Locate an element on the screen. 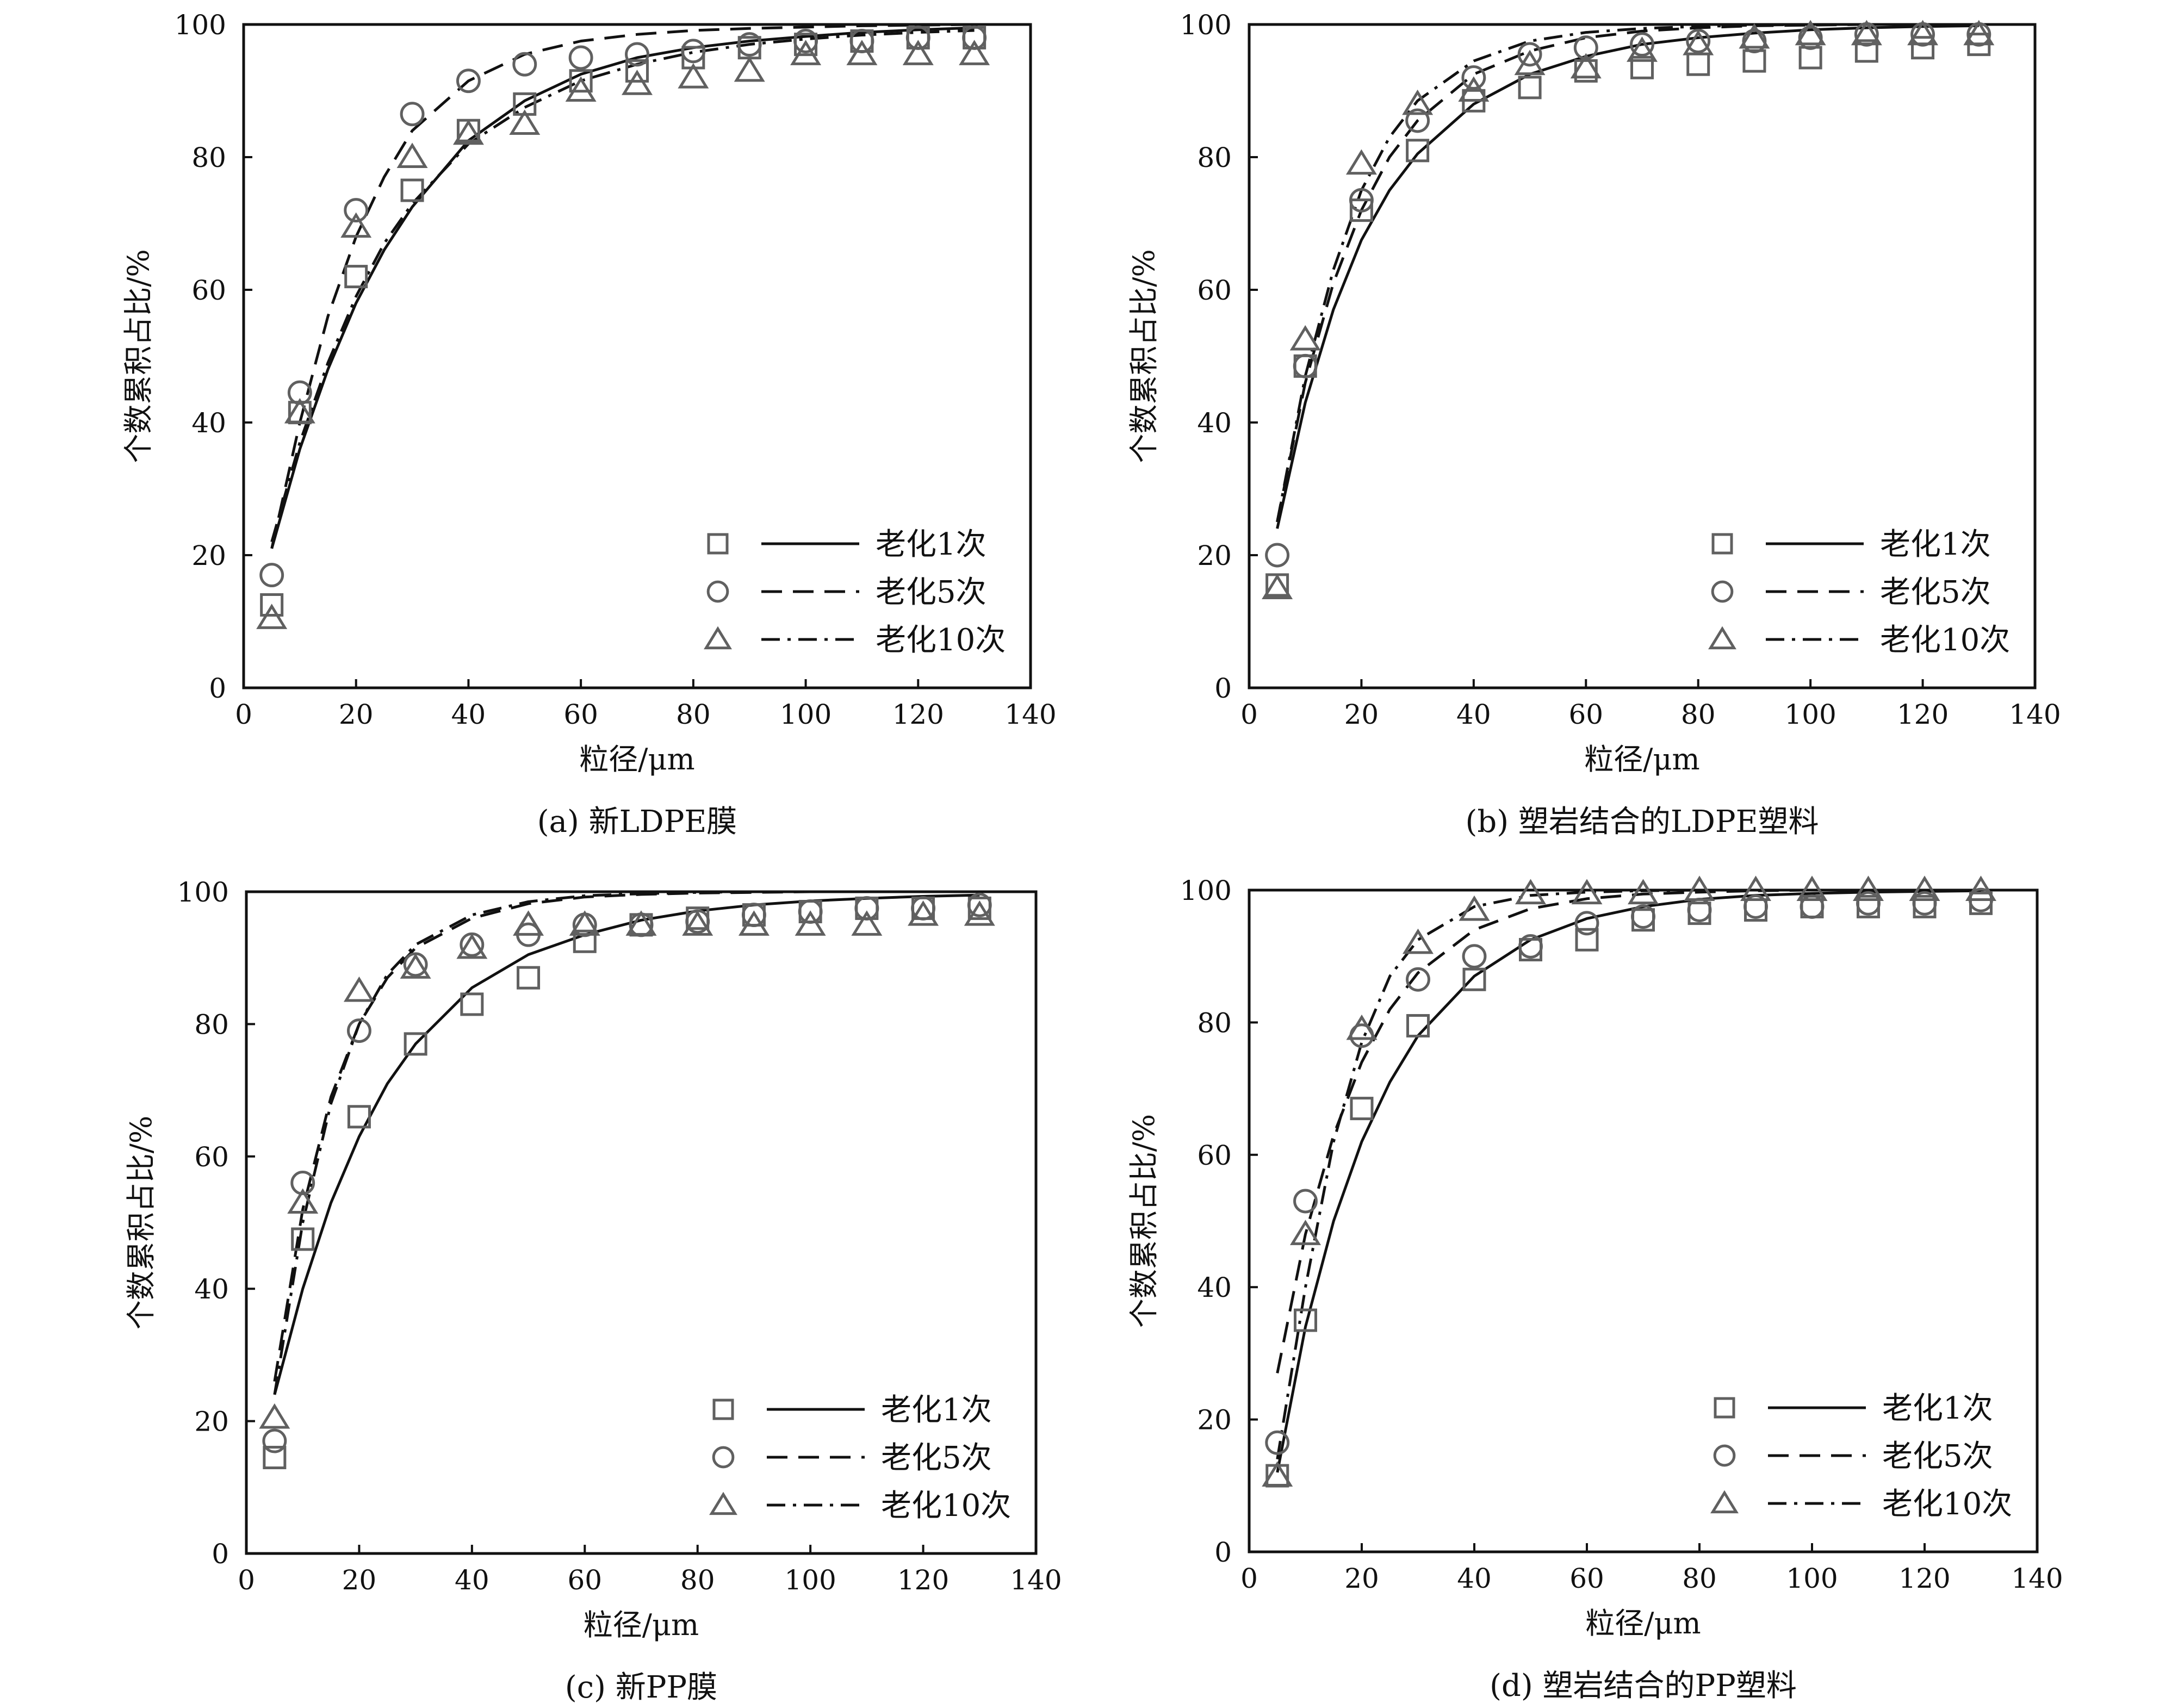 The width and height of the screenshot is (2184, 1703). x-tick-label: 100 is located at coordinates (806, 714).